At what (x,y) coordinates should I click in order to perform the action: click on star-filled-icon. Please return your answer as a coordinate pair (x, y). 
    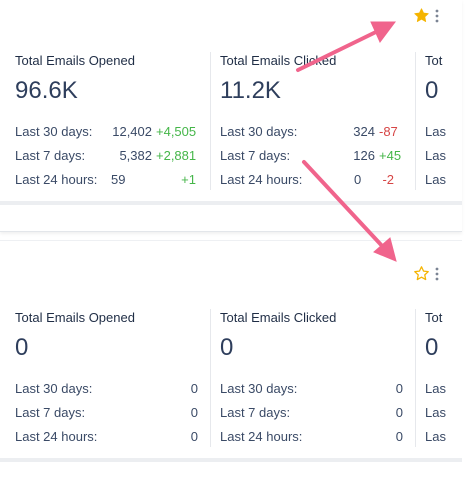
    Looking at the image, I should click on (421, 15).